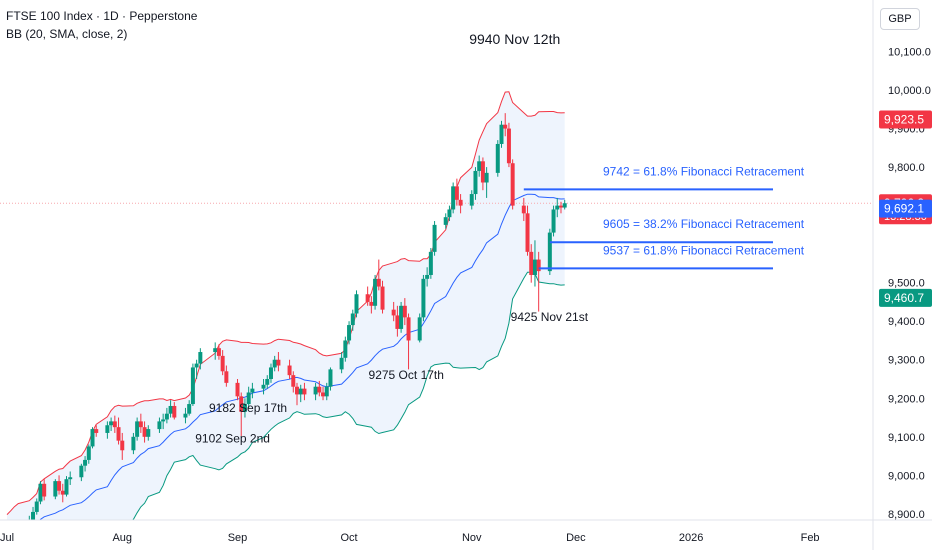 Image resolution: width=932 pixels, height=550 pixels. Describe the element at coordinates (909, 91) in the screenshot. I see `price-axis-tick: 10,000.0` at that location.